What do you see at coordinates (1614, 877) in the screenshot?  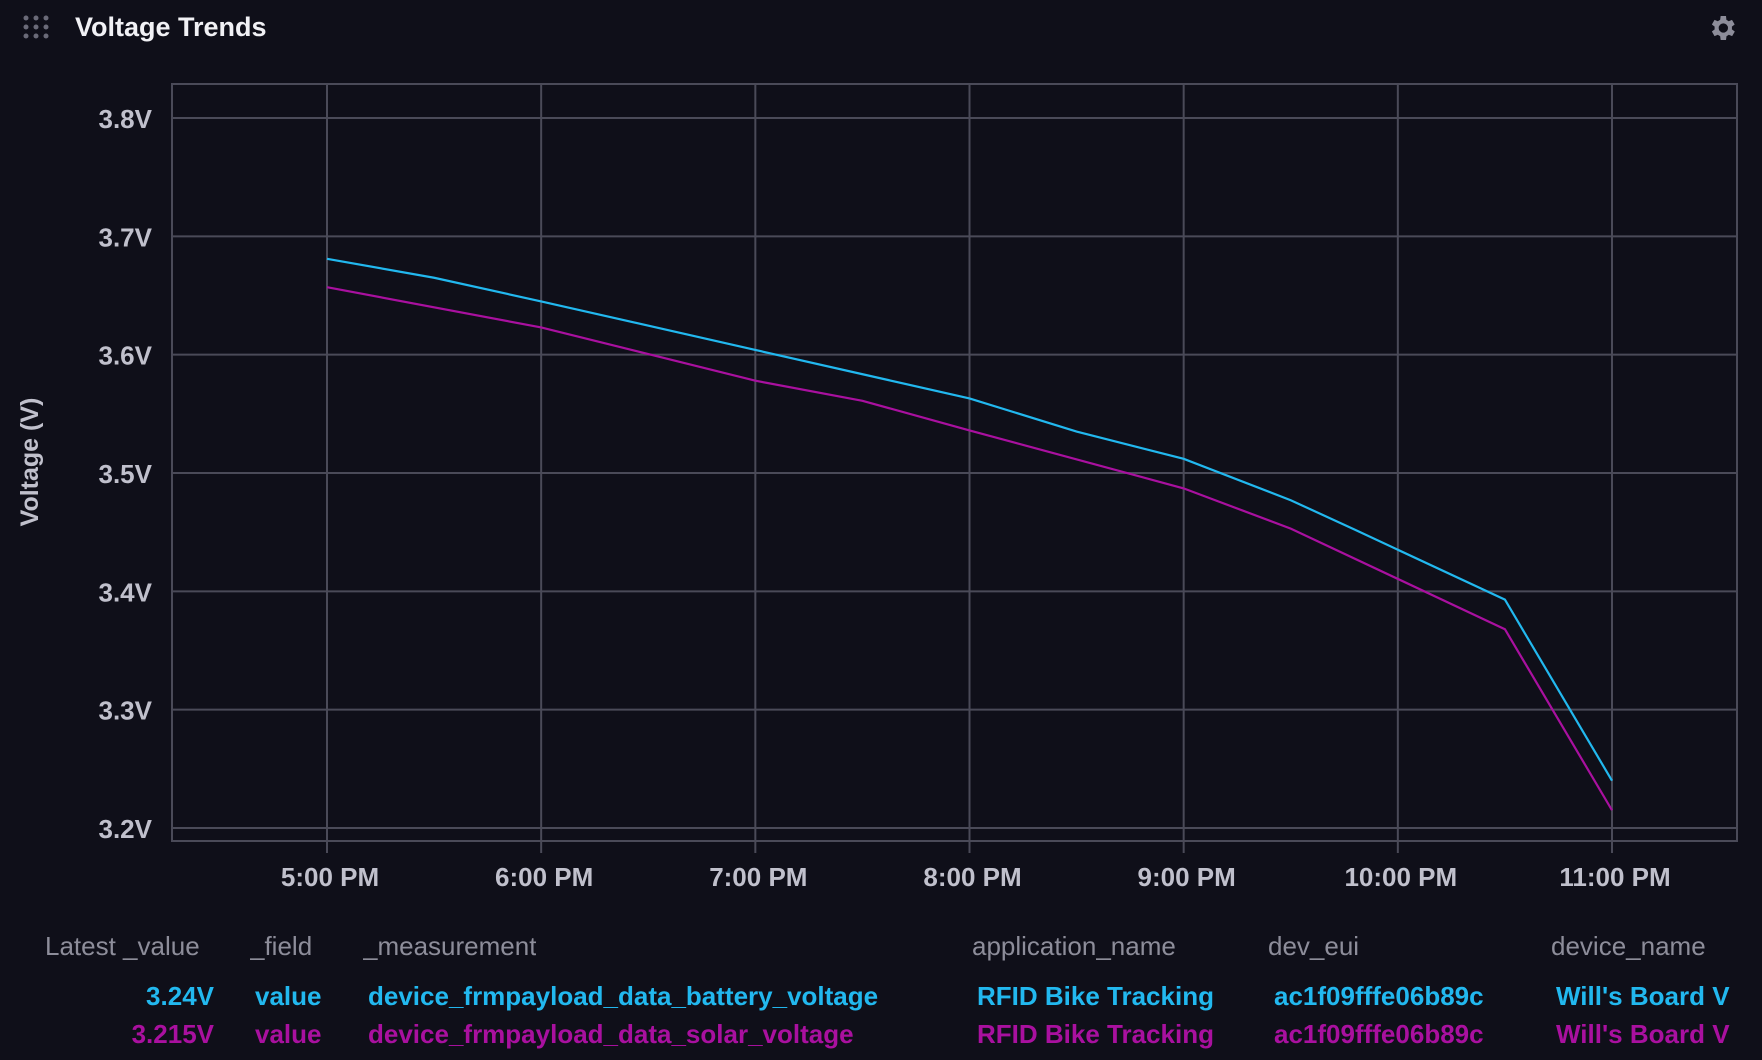 I see `x-tick-label: 11:00 PM` at bounding box center [1614, 877].